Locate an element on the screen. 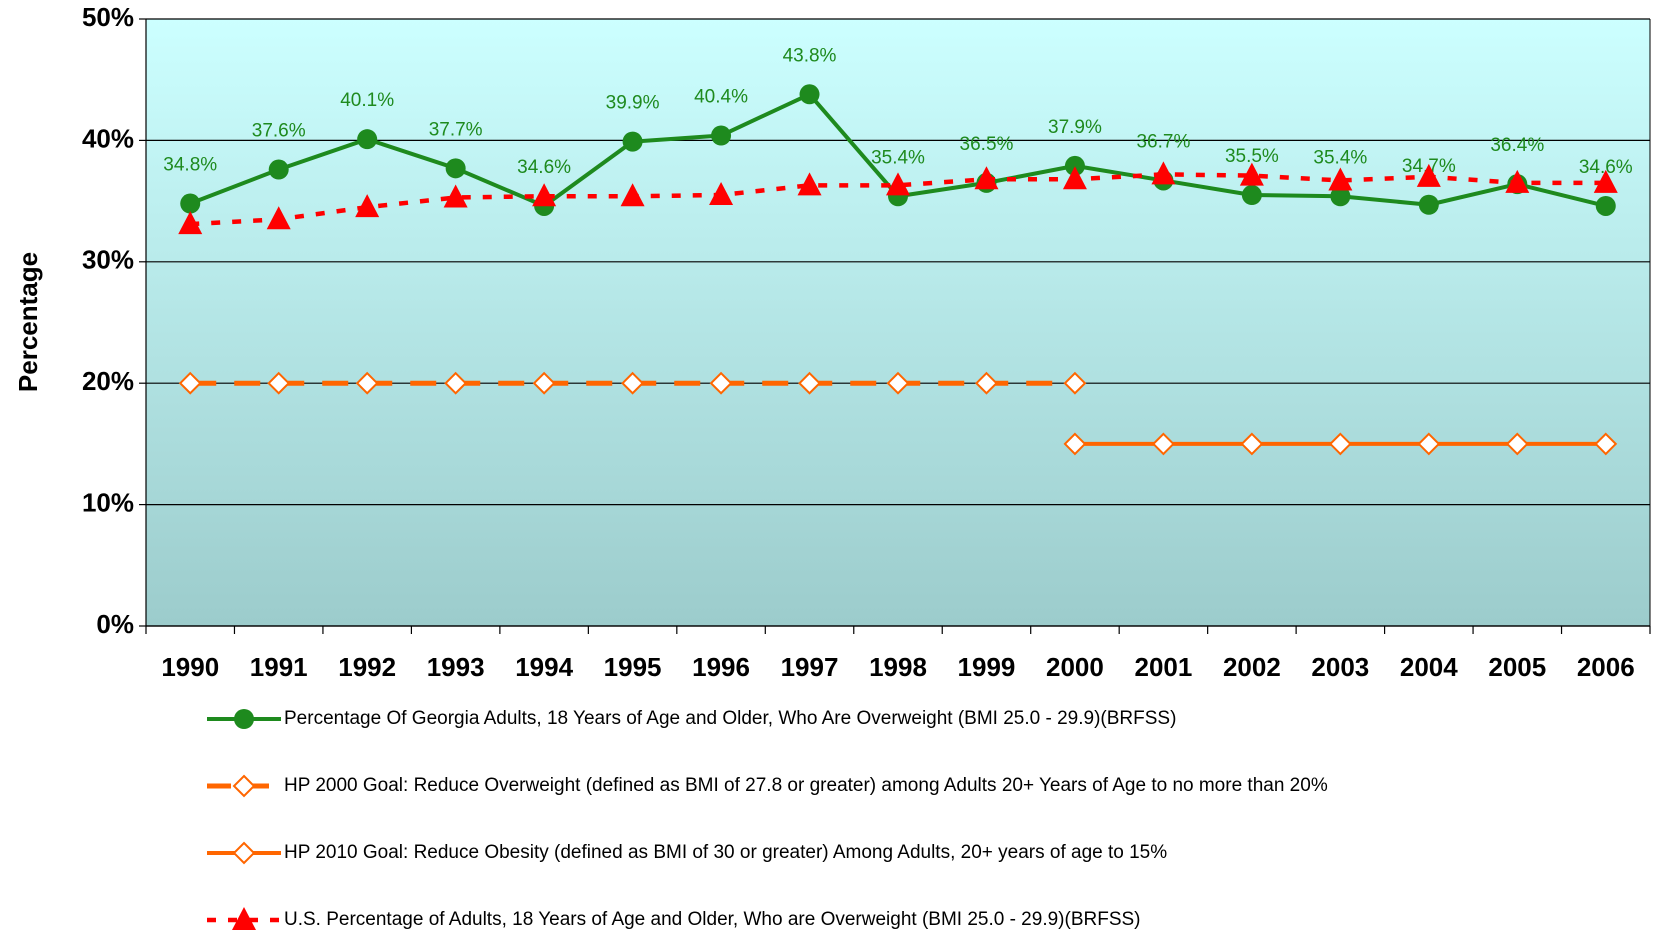 The height and width of the screenshot is (933, 1655). x-tick-label: 2002 is located at coordinates (1252, 667).